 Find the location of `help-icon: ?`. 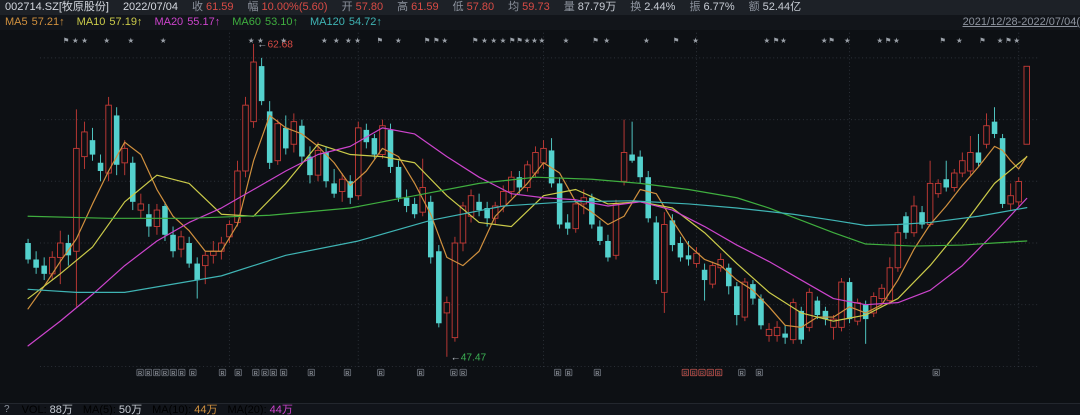

help-icon: ? is located at coordinates (7, 409).